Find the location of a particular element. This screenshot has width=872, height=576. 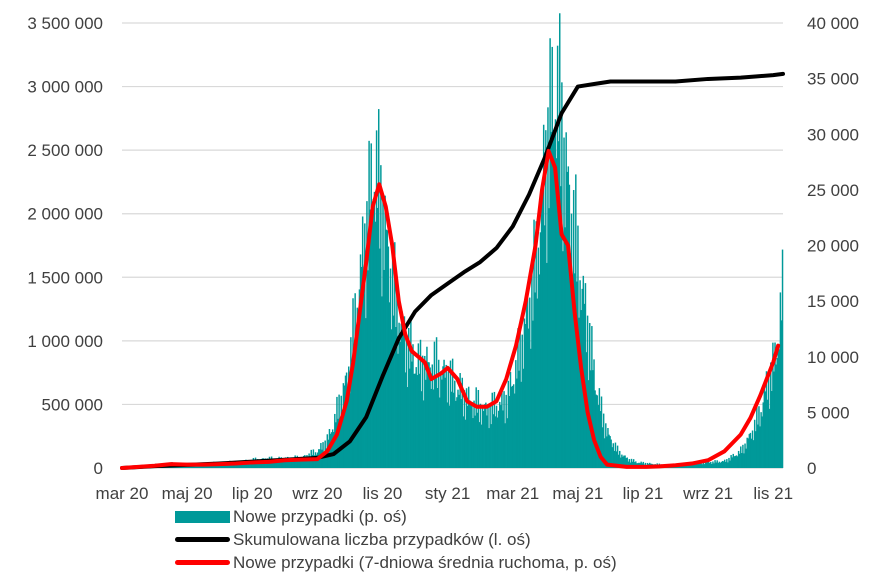

x-axis-tick-label: lip 21 is located at coordinates (643, 493).